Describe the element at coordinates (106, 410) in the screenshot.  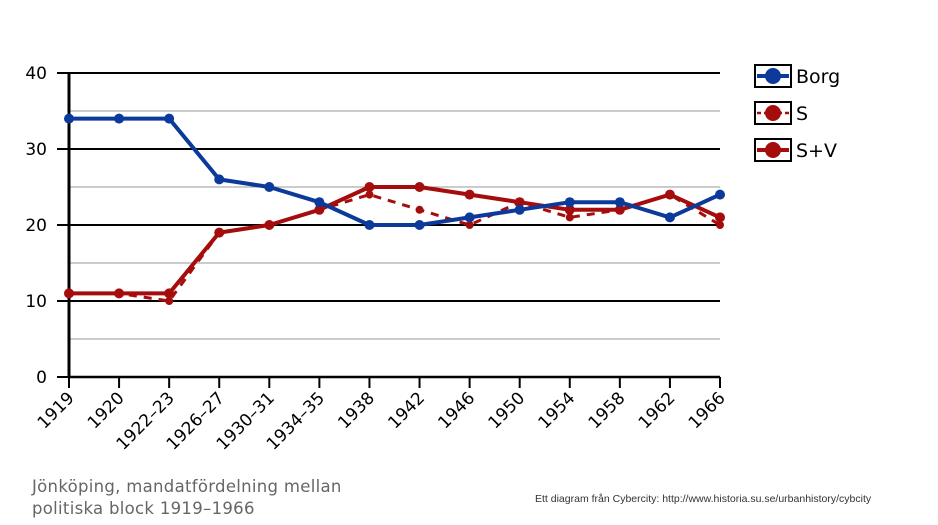
I see `x-tick-label: 1920` at that location.